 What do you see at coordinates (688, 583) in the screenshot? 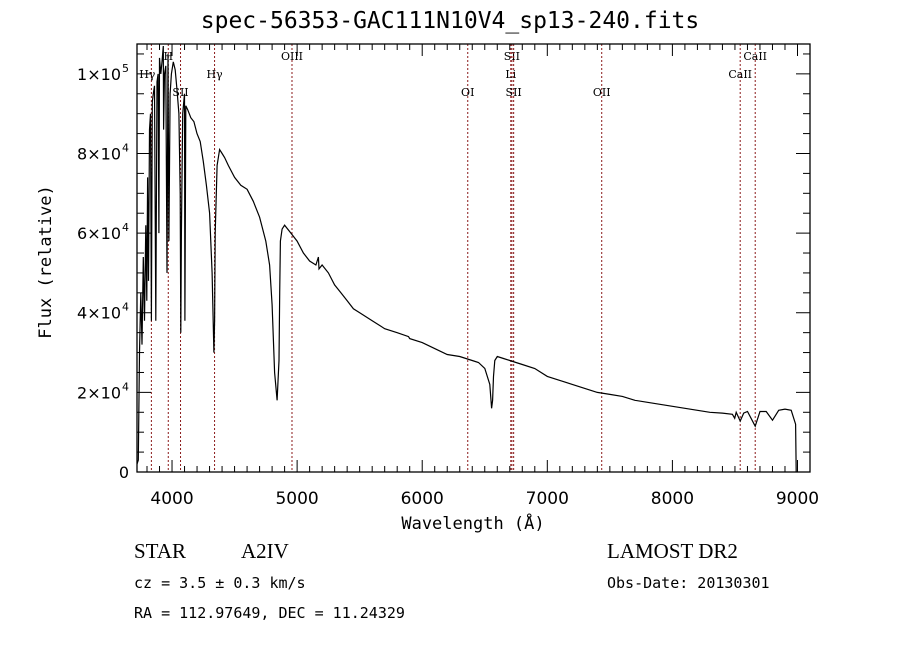
I see `obs-date: Obs-Date: 20130301` at bounding box center [688, 583].